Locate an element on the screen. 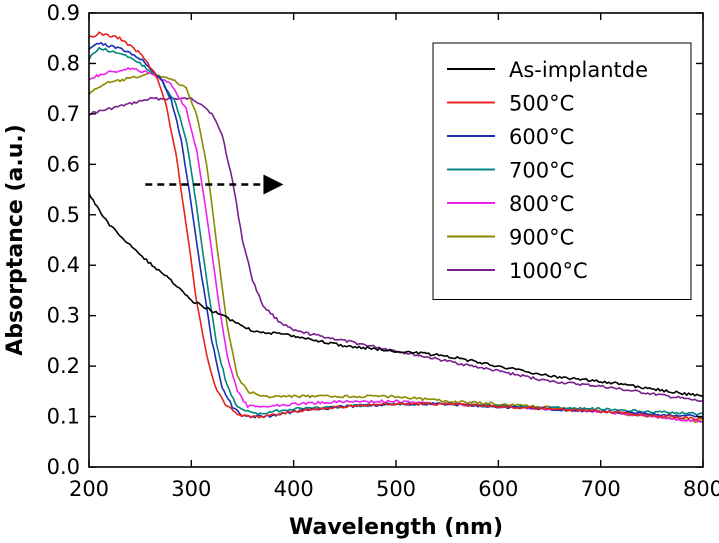  y-tick-label: 0.0 is located at coordinates (63, 467).